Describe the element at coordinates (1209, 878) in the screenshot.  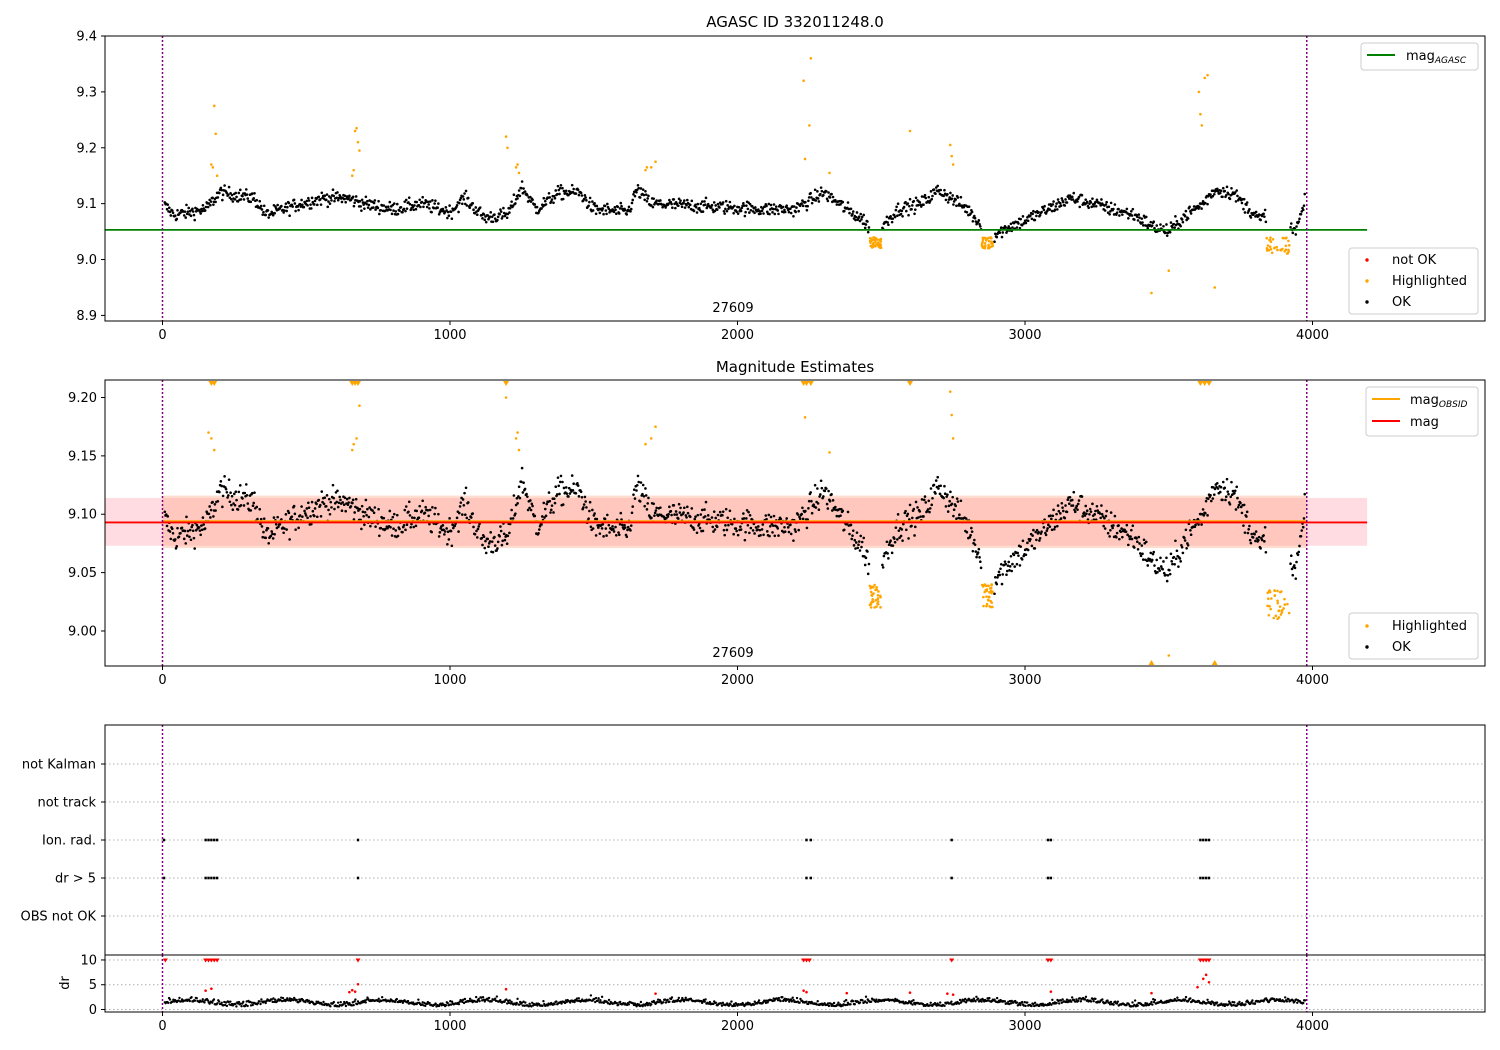
I see `flag-marker` at that location.